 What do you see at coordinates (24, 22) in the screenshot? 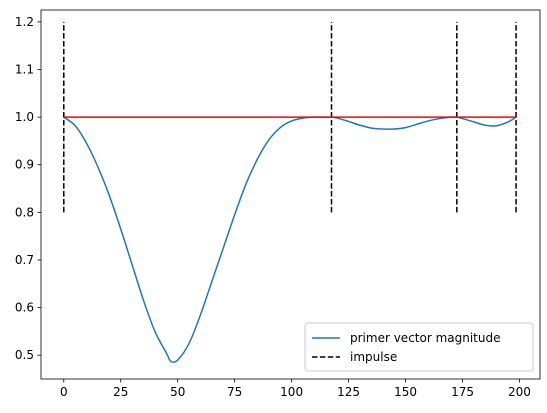
I see `y-tick-label: 1.2` at bounding box center [24, 22].